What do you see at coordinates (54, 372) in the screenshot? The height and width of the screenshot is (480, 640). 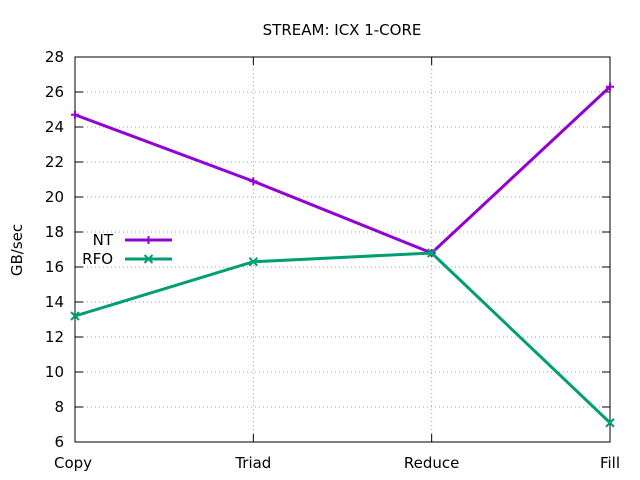 I see `y-tick-label: 10` at bounding box center [54, 372].